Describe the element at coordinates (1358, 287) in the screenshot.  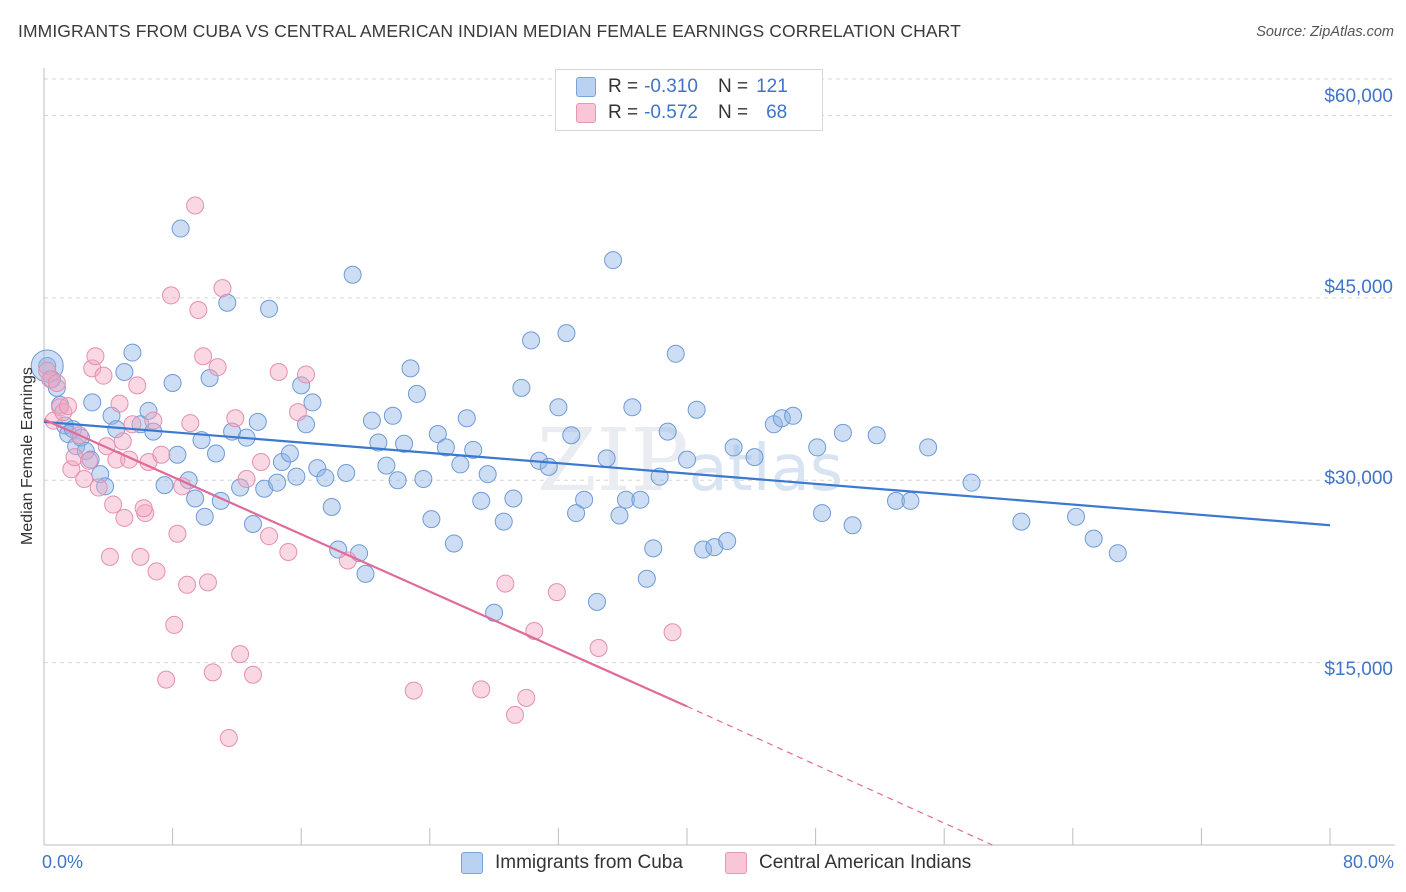
I see `y-tick-label: $45,000` at that location.